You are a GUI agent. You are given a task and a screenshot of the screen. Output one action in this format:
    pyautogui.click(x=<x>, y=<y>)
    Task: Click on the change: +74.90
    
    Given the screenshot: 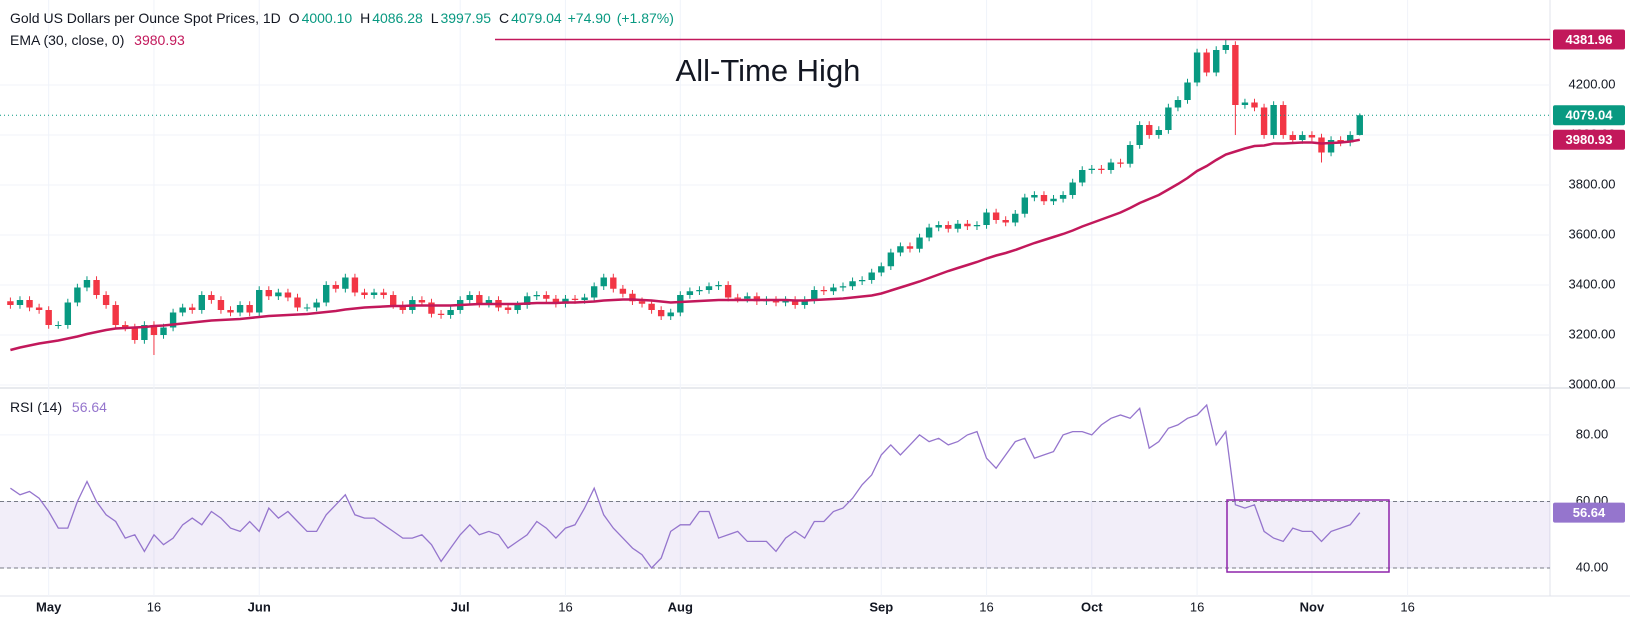 What is the action you would take?
    pyautogui.click(x=589, y=18)
    